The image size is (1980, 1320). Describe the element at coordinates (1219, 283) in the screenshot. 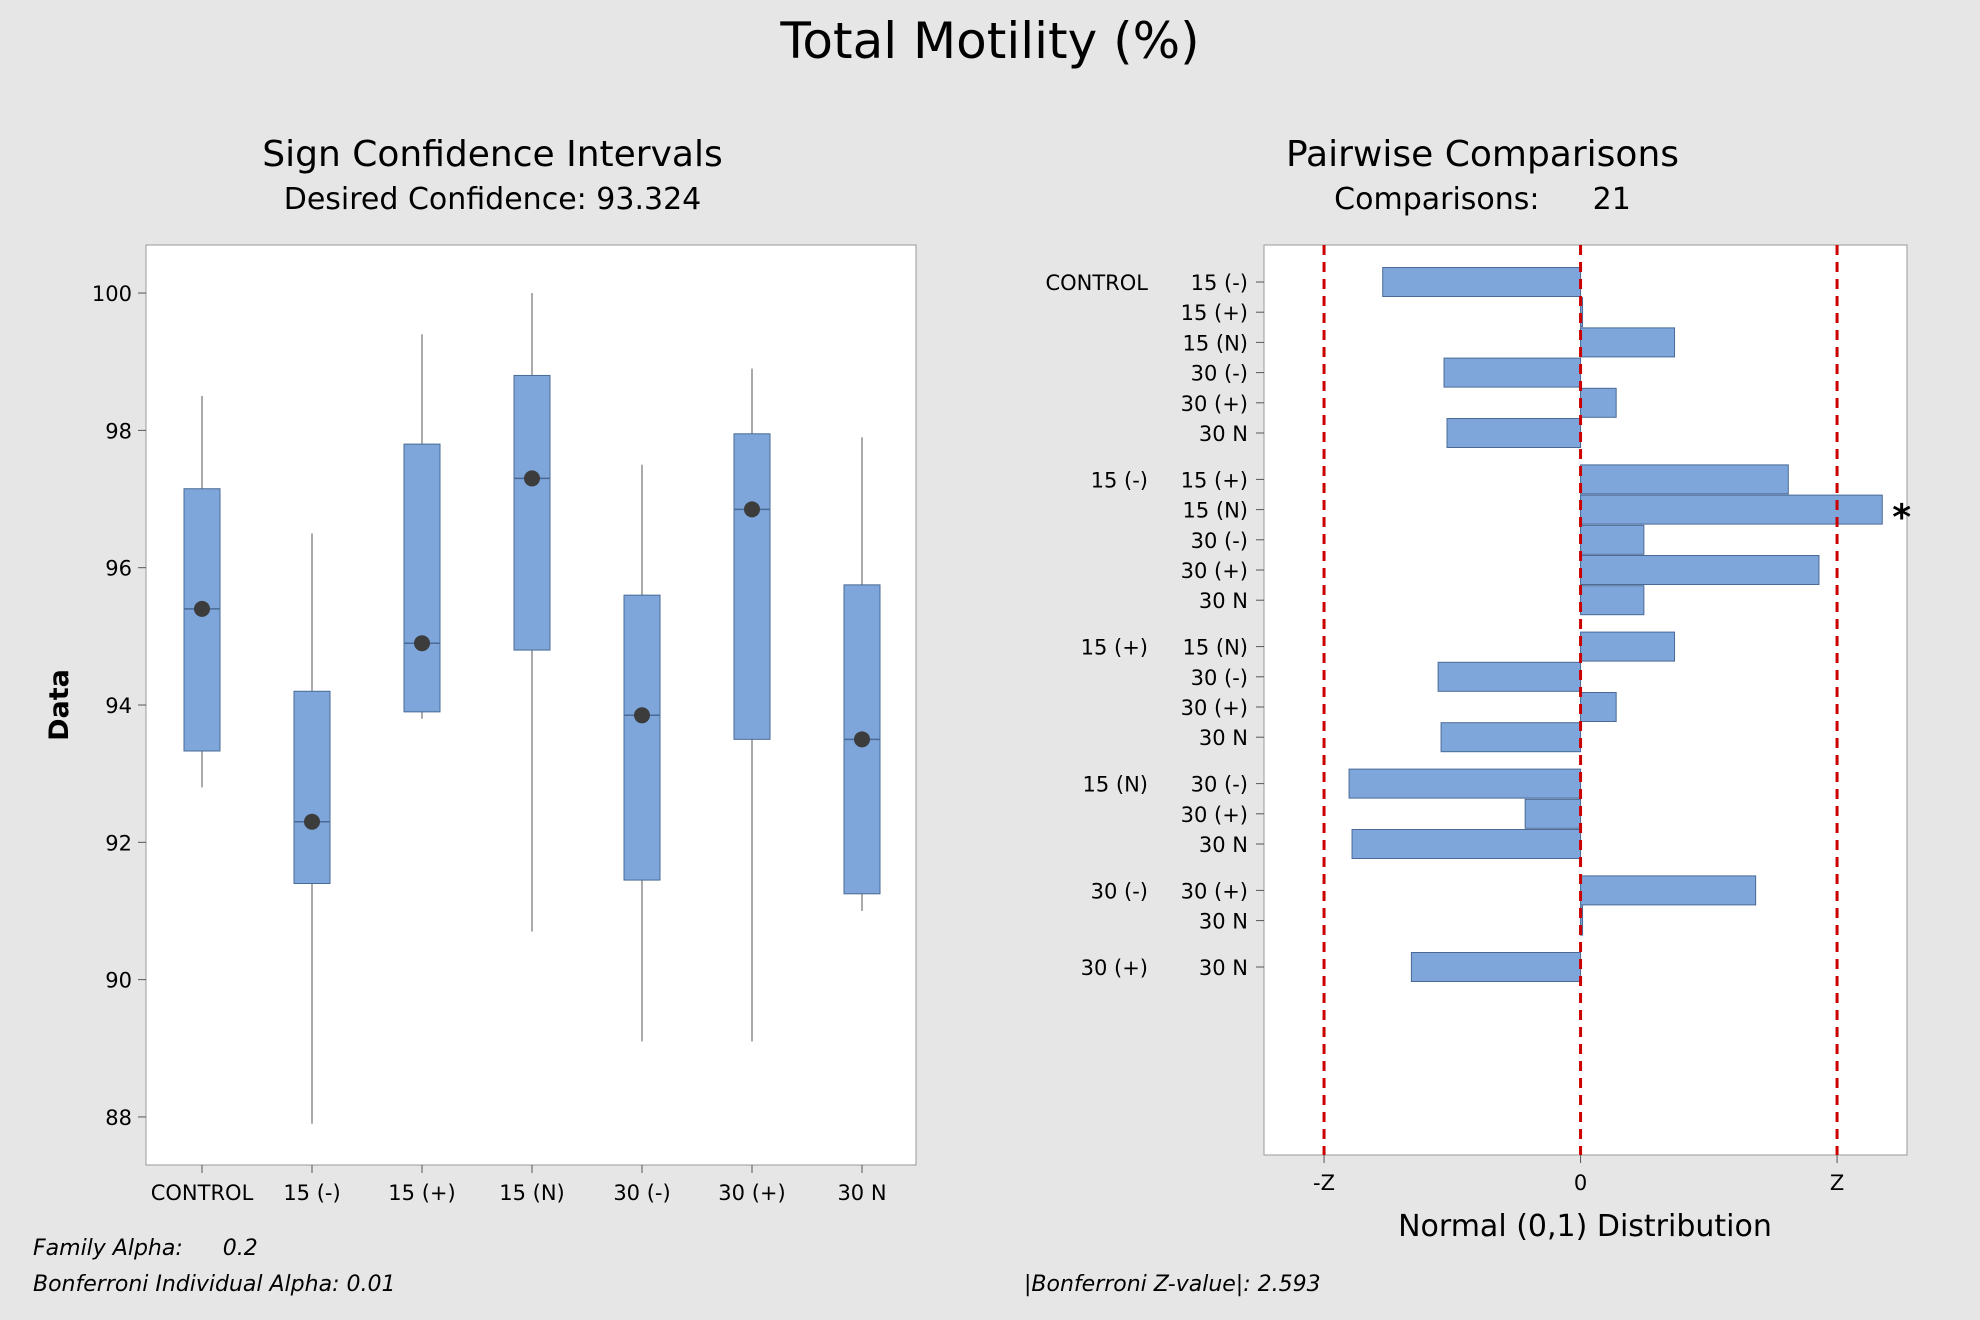

I see `comparison-label: 15 (-)` at that location.